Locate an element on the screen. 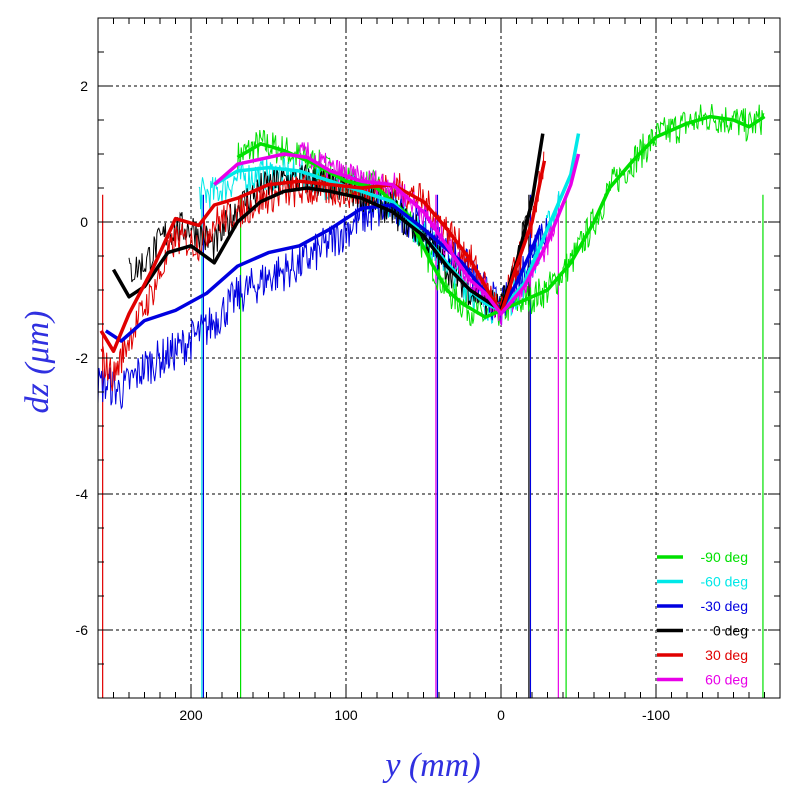 The height and width of the screenshot is (797, 797). y-tick-label: -2 is located at coordinates (82, 358).